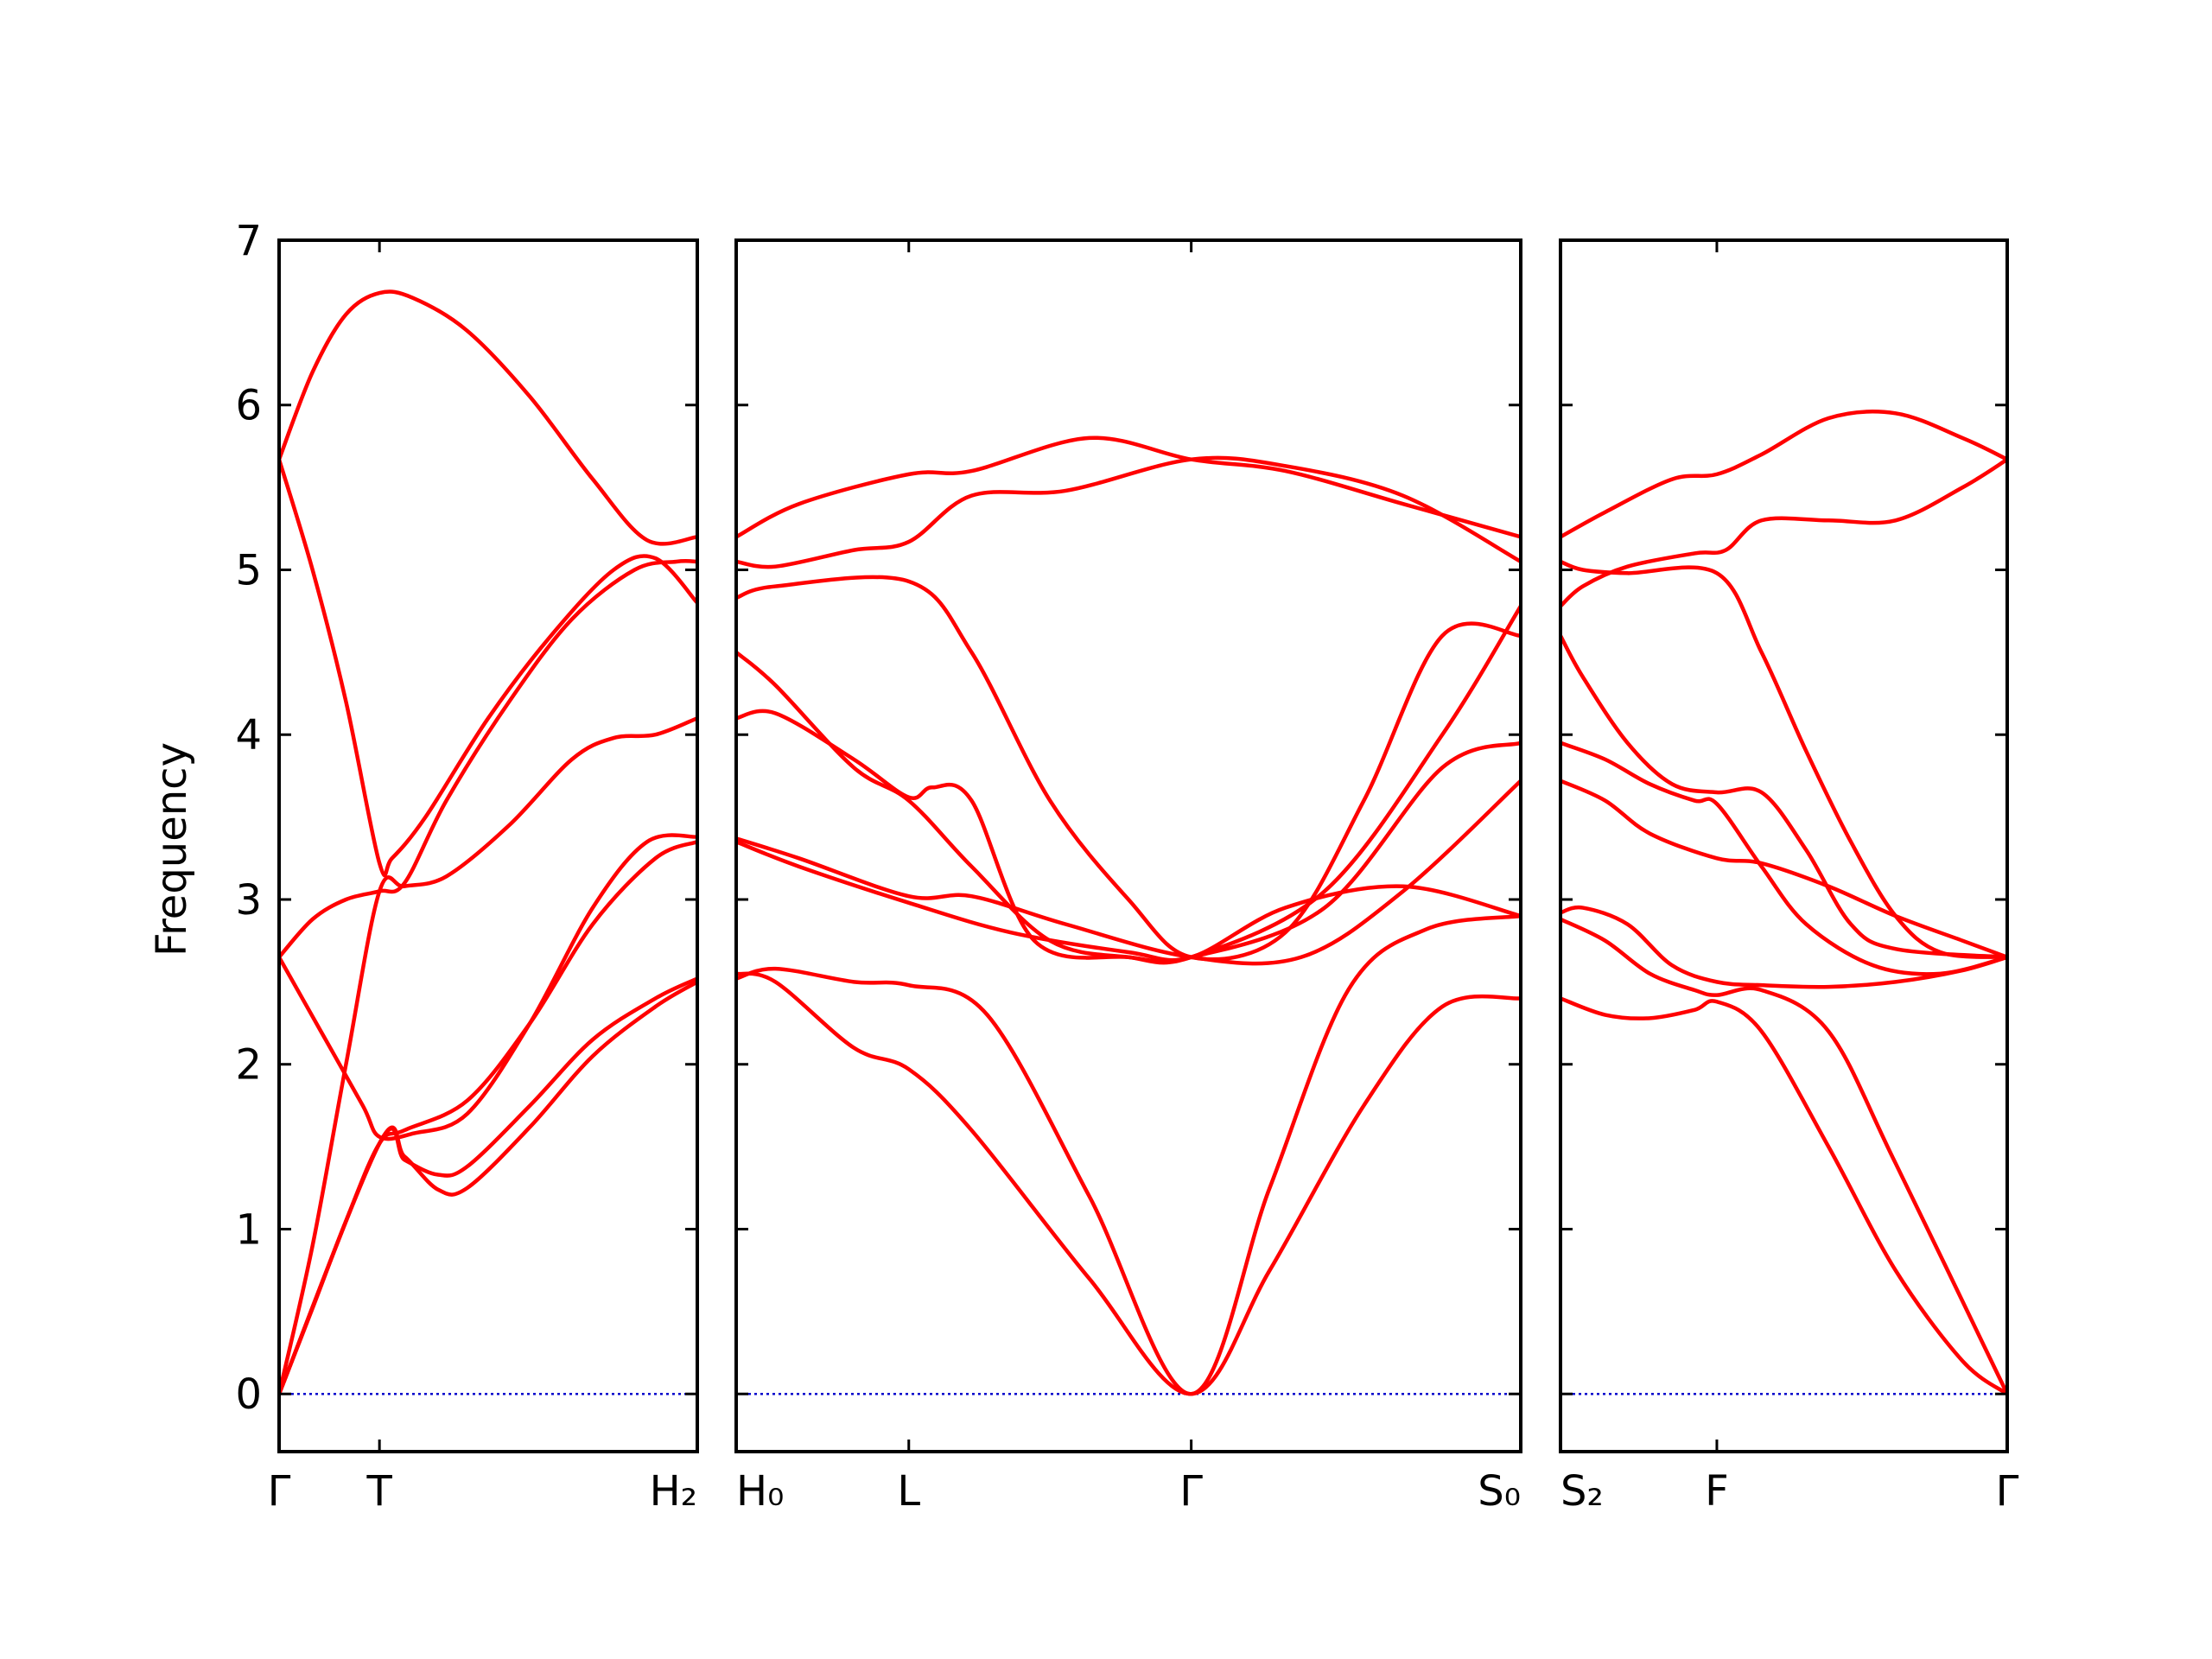 The width and height of the screenshot is (2212, 1659). I want to click on y-tick-label: 4, so click(248, 735).